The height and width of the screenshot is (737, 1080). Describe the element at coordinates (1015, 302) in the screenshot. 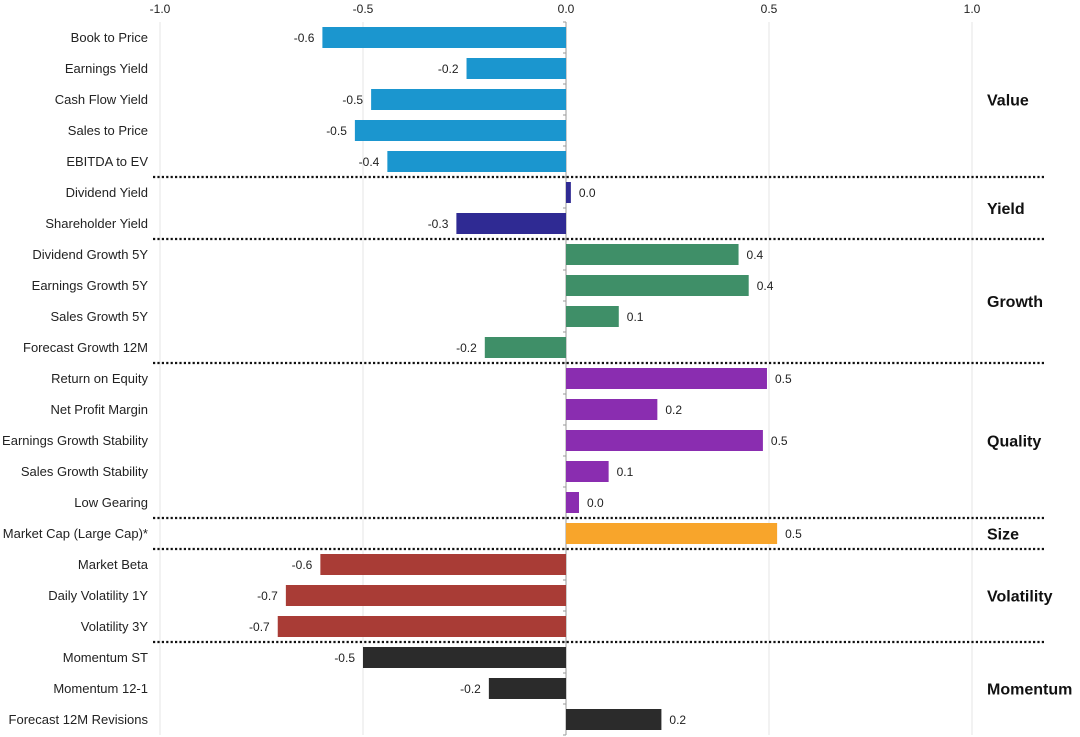

I see `group-label: Growth` at that location.